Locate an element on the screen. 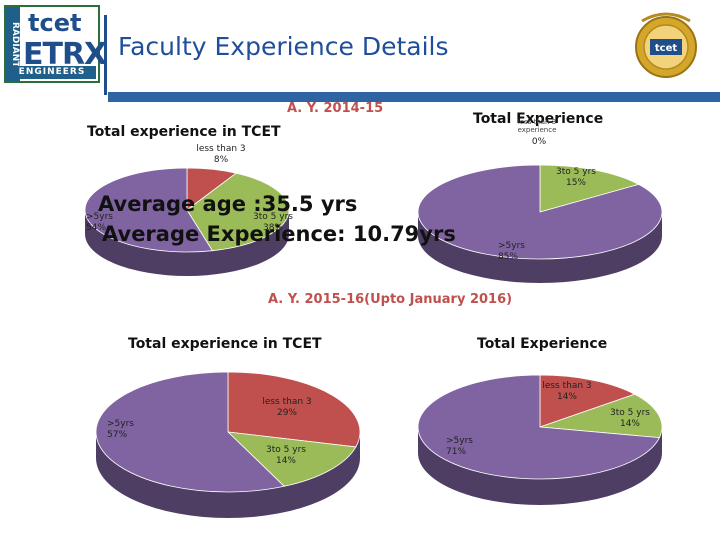  chart4-label-less3: less than 3 14% is located at coordinates (567, 391).